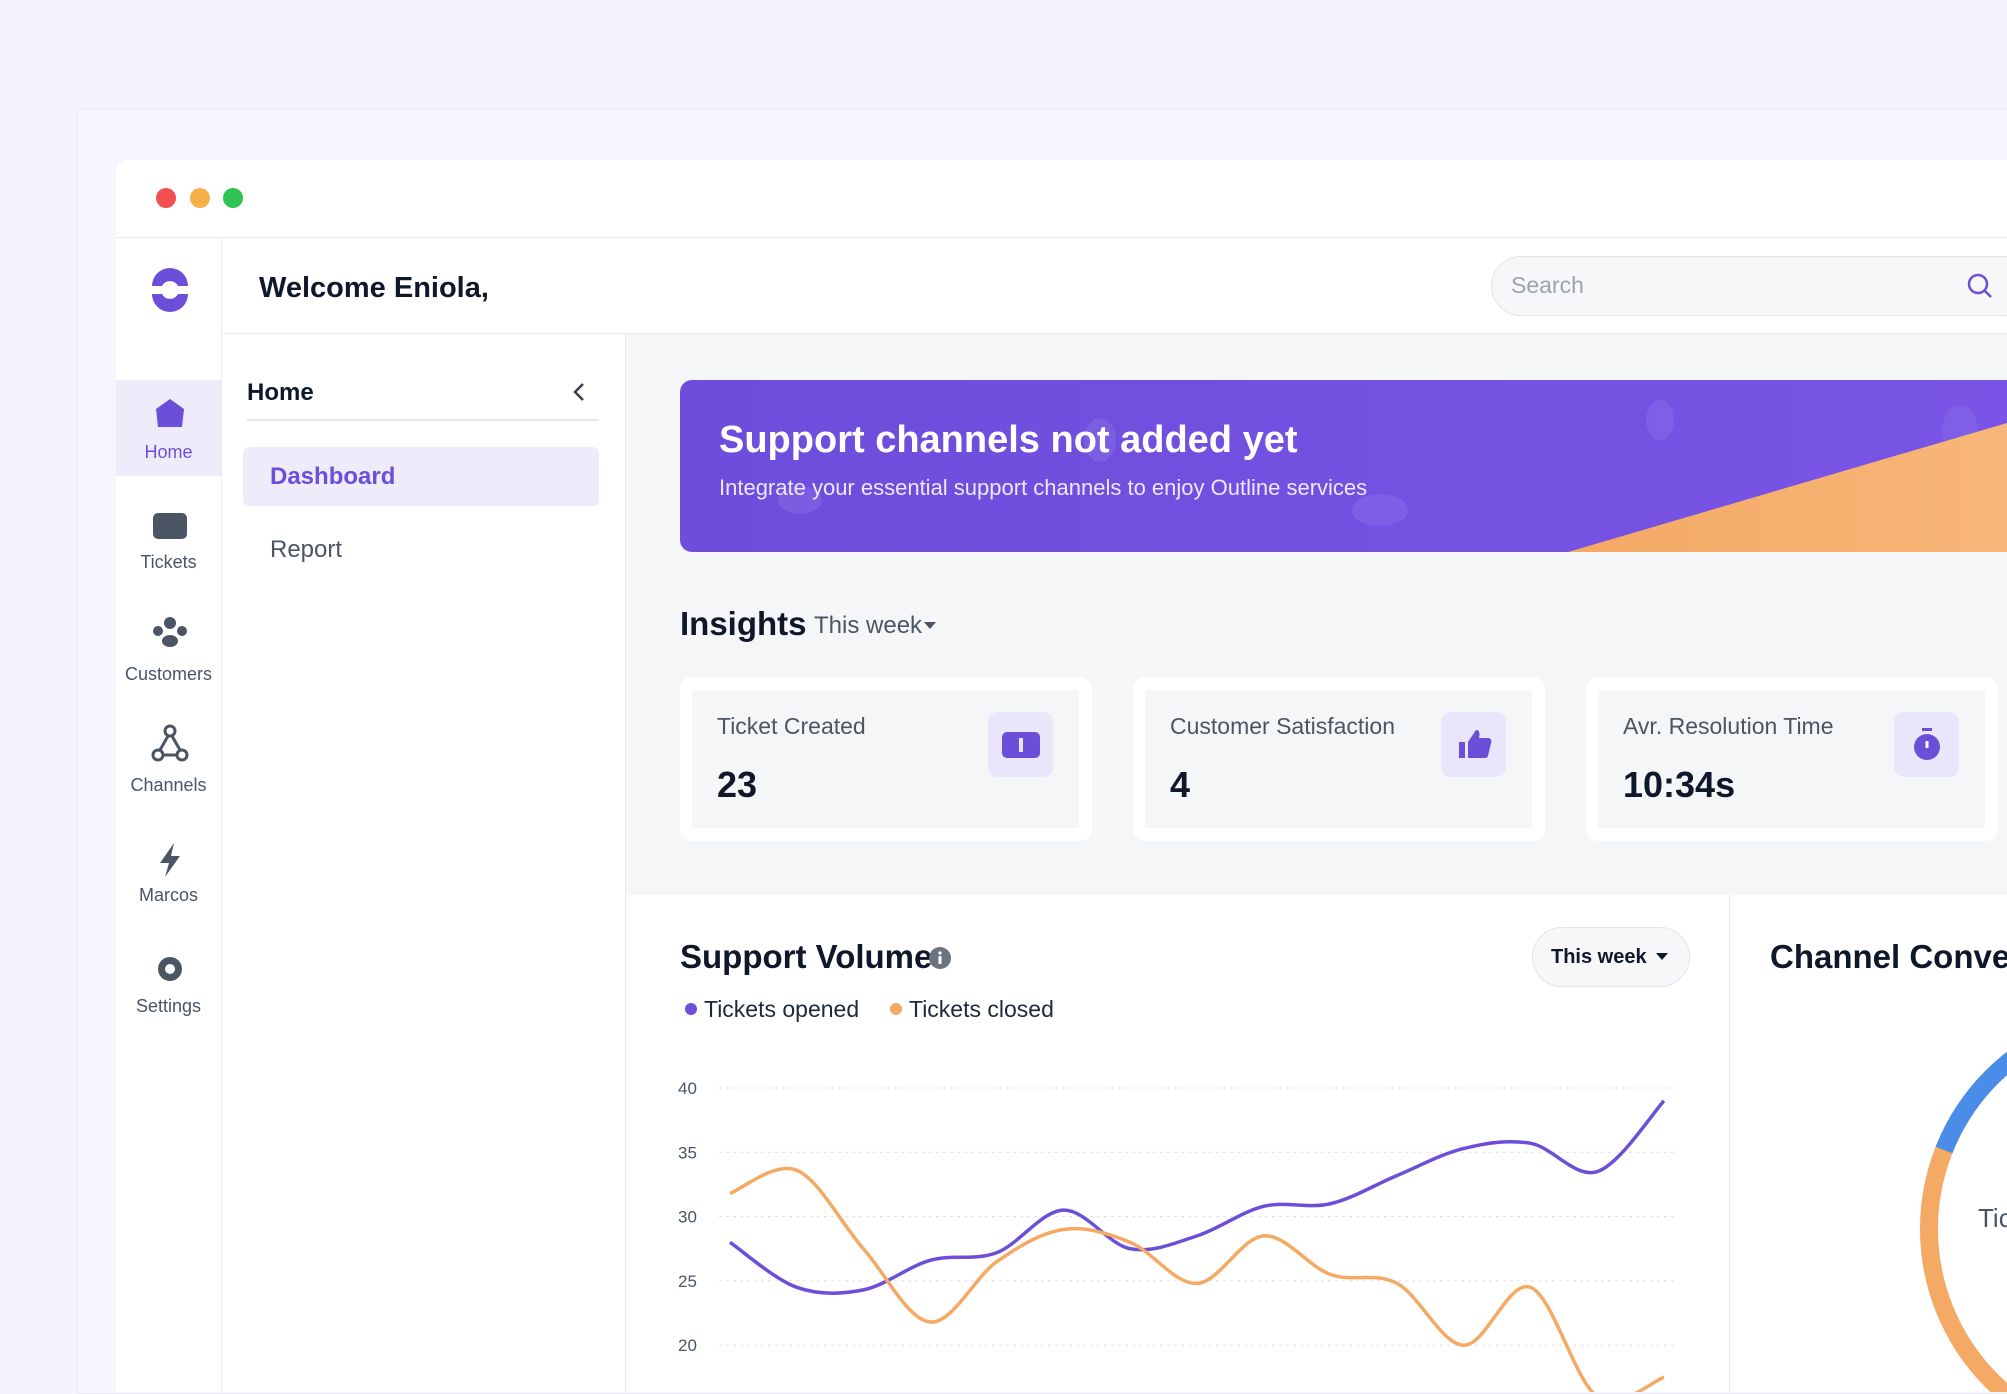  I want to click on collapse-chevron, so click(580, 392).